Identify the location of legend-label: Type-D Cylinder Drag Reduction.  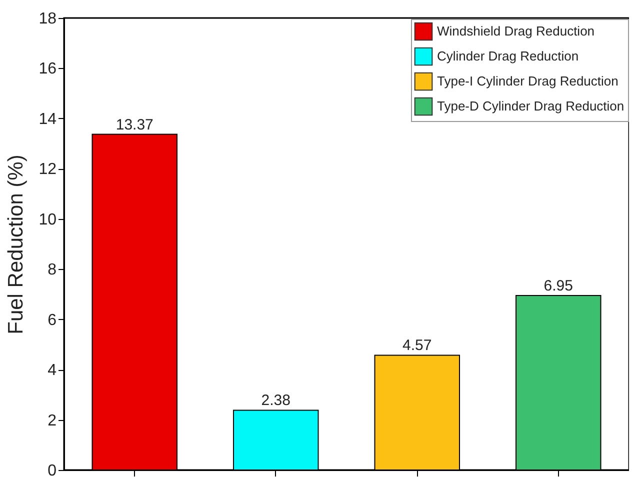
(530, 106).